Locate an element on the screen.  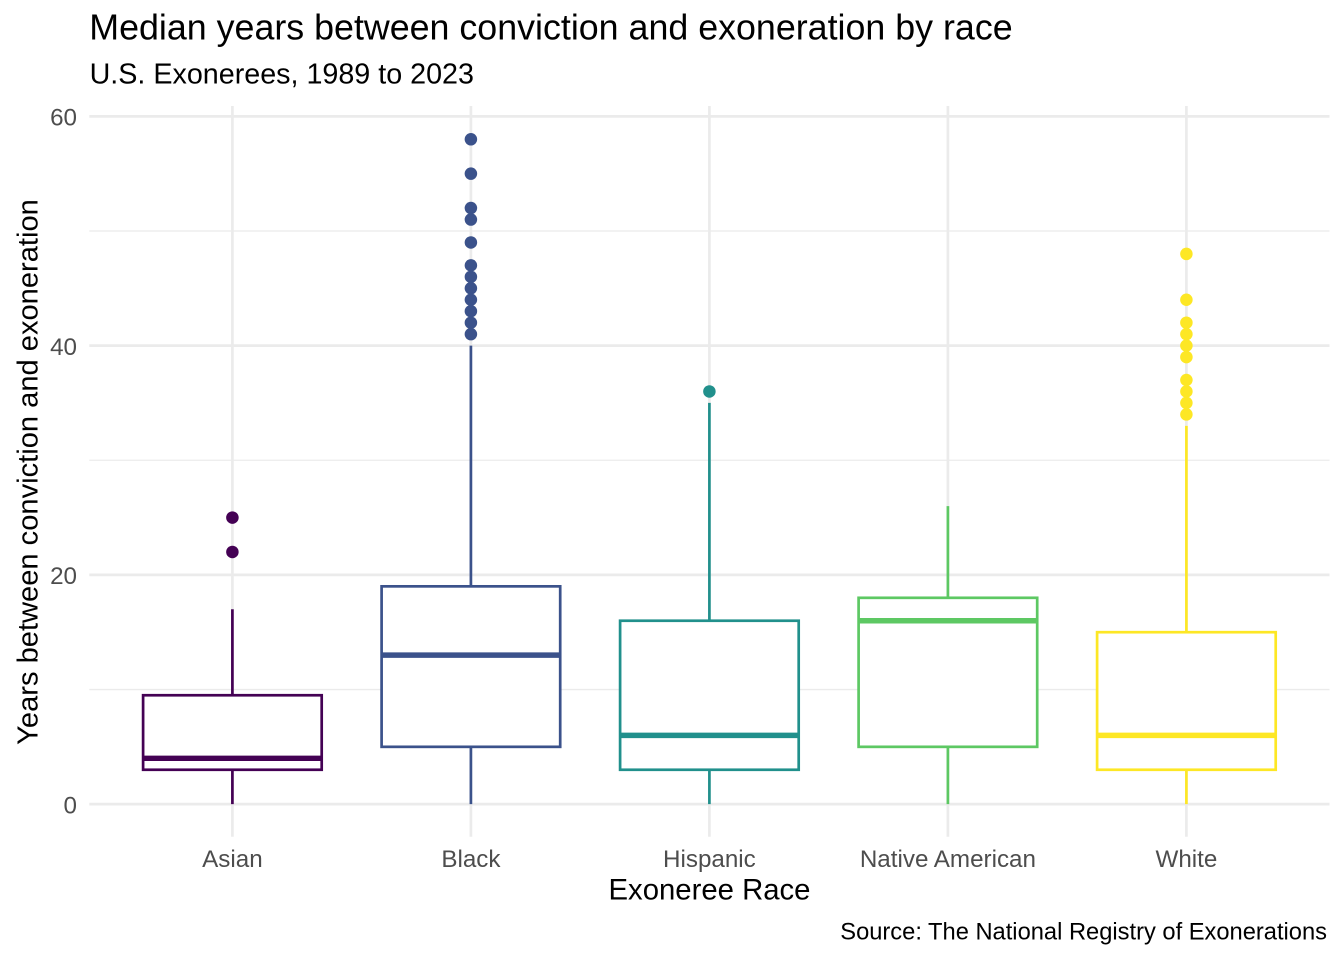
svg-text: U.S. Exonerees, 1989 to 2023 is located at coordinates (282, 74).